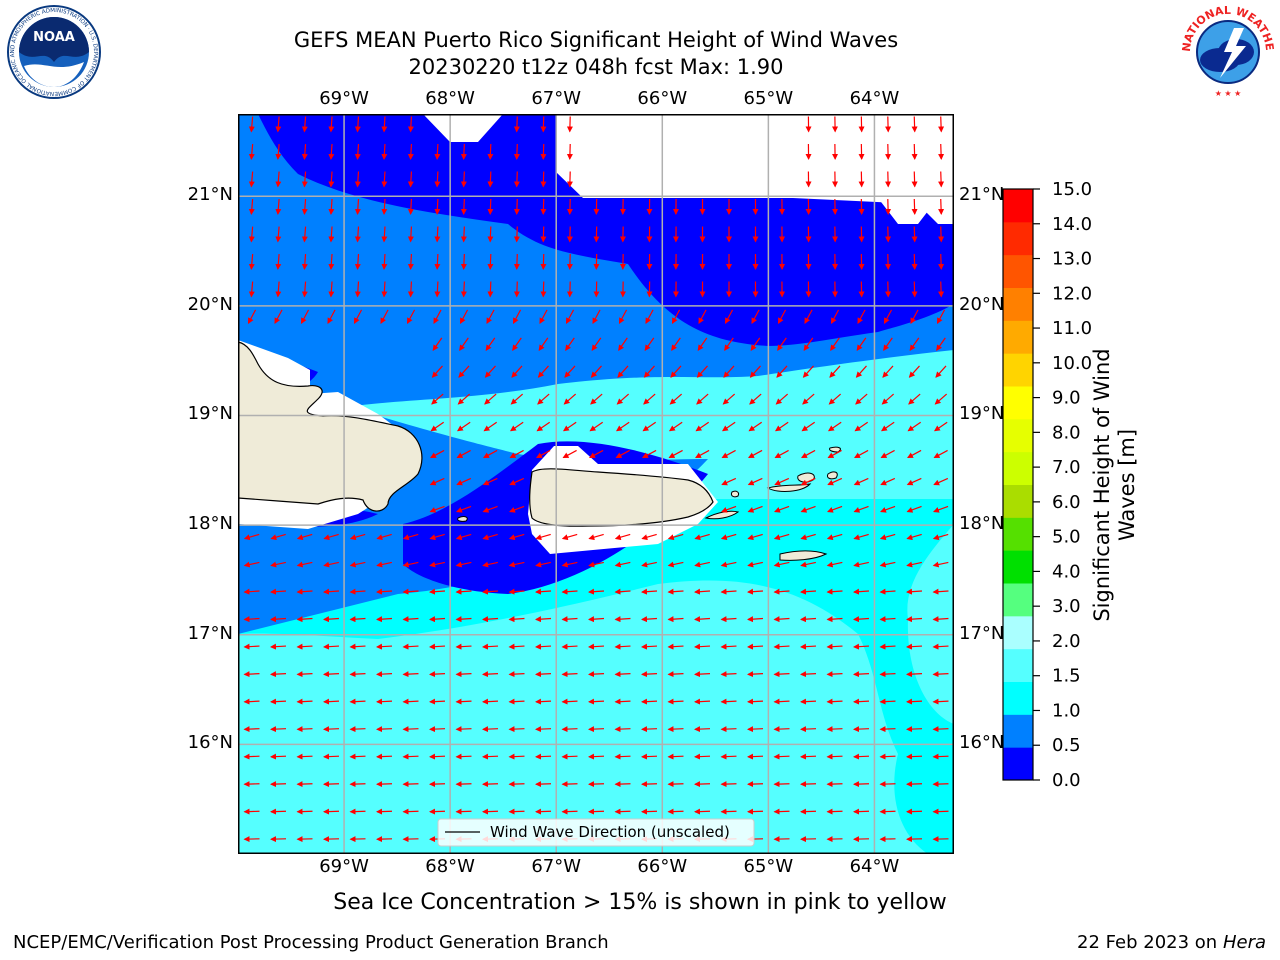 The image size is (1280, 960). I want to click on top-lon-label: 67°W, so click(556, 98).